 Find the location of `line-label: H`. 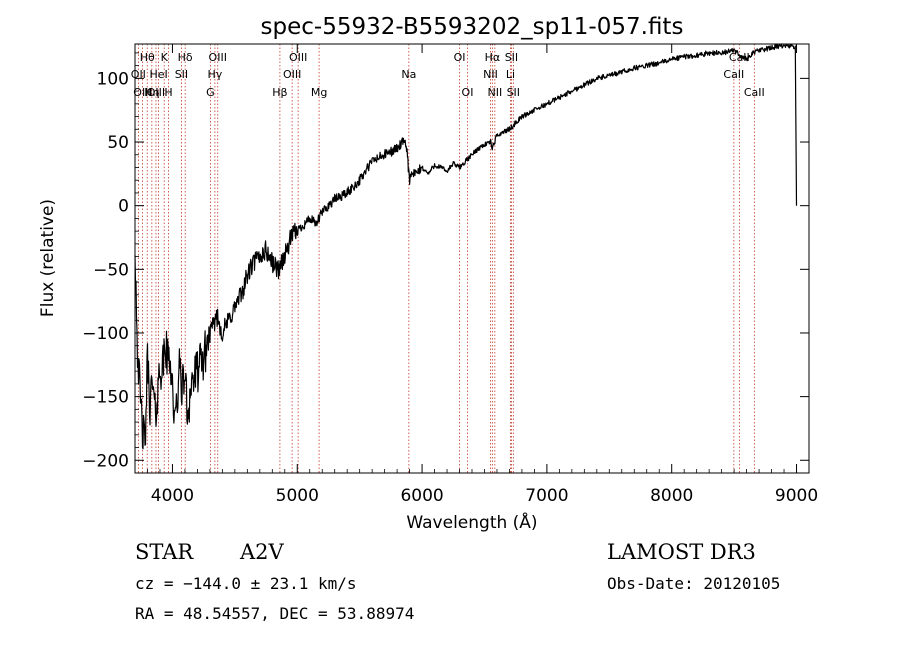

line-label: H is located at coordinates (168, 92).